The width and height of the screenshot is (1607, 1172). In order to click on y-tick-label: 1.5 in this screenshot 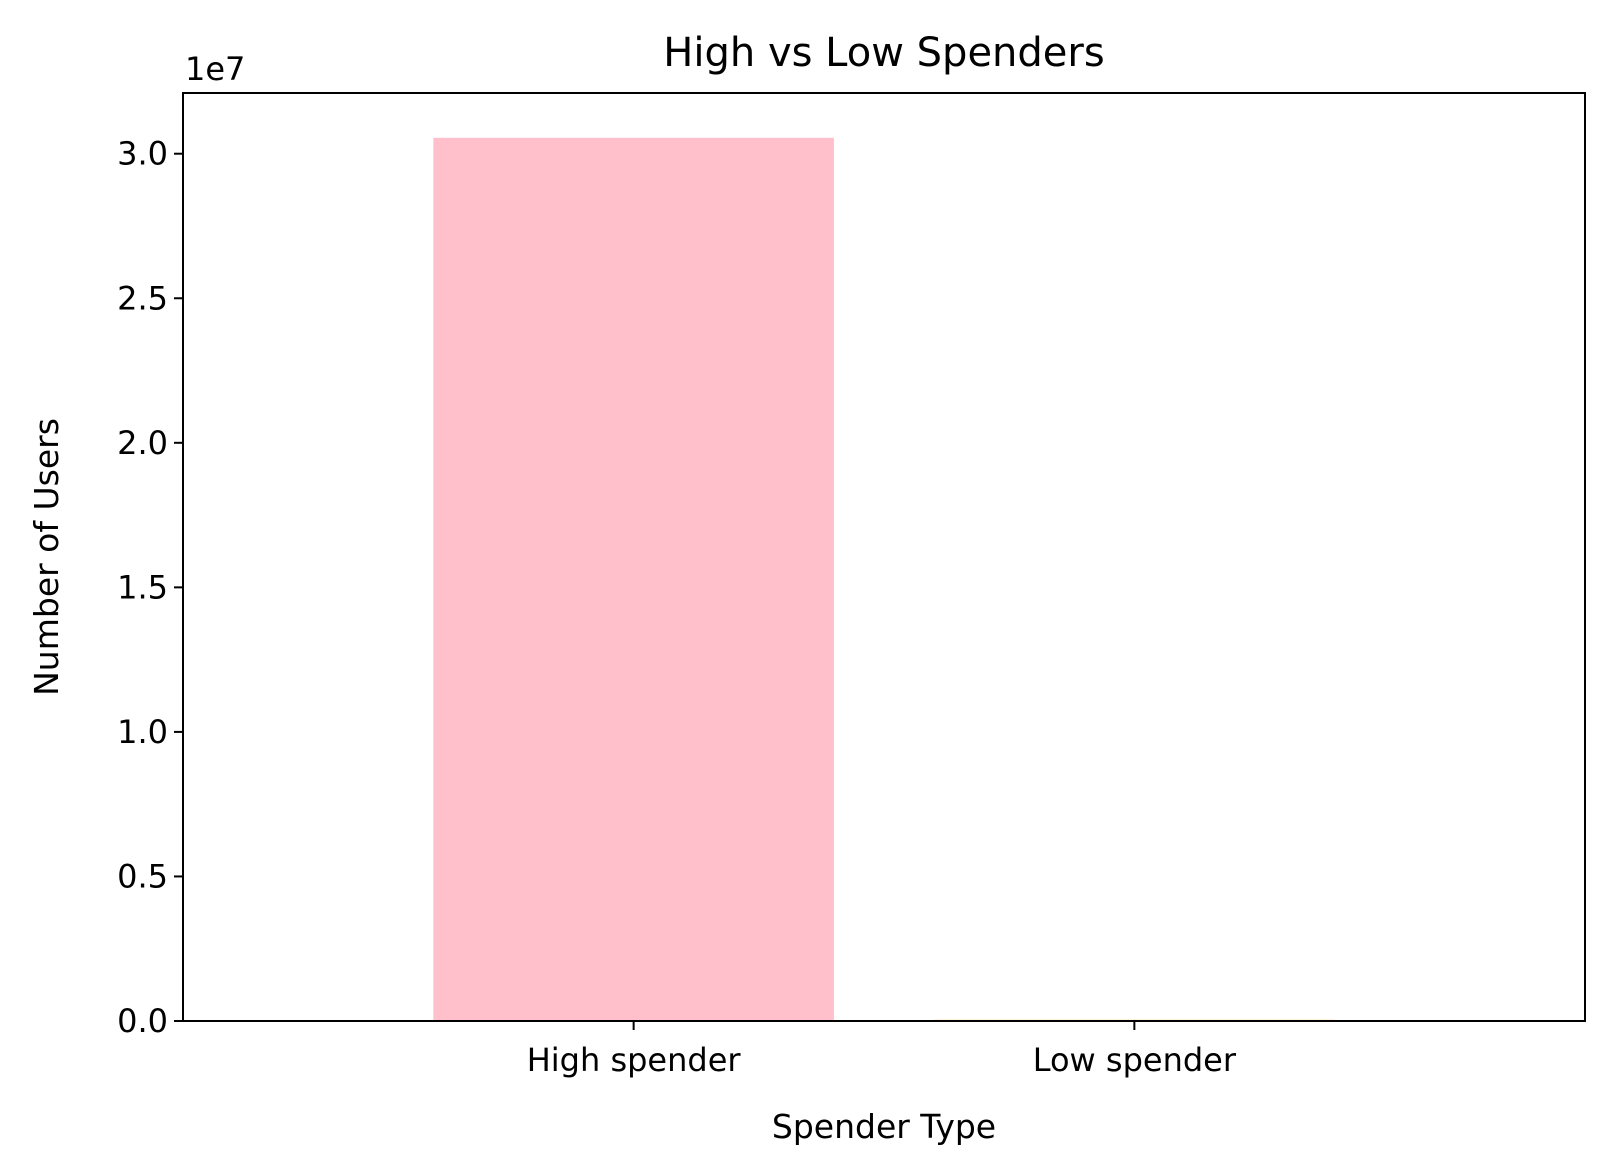, I will do `click(142, 587)`.